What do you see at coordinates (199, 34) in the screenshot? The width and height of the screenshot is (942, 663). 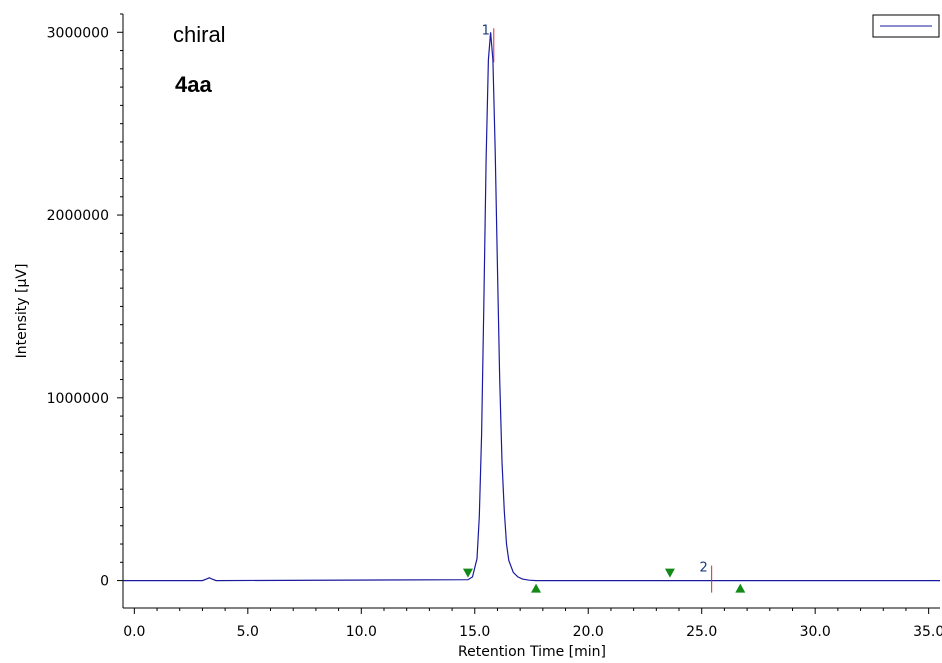 I see `annotation-chiral: chiral` at bounding box center [199, 34].